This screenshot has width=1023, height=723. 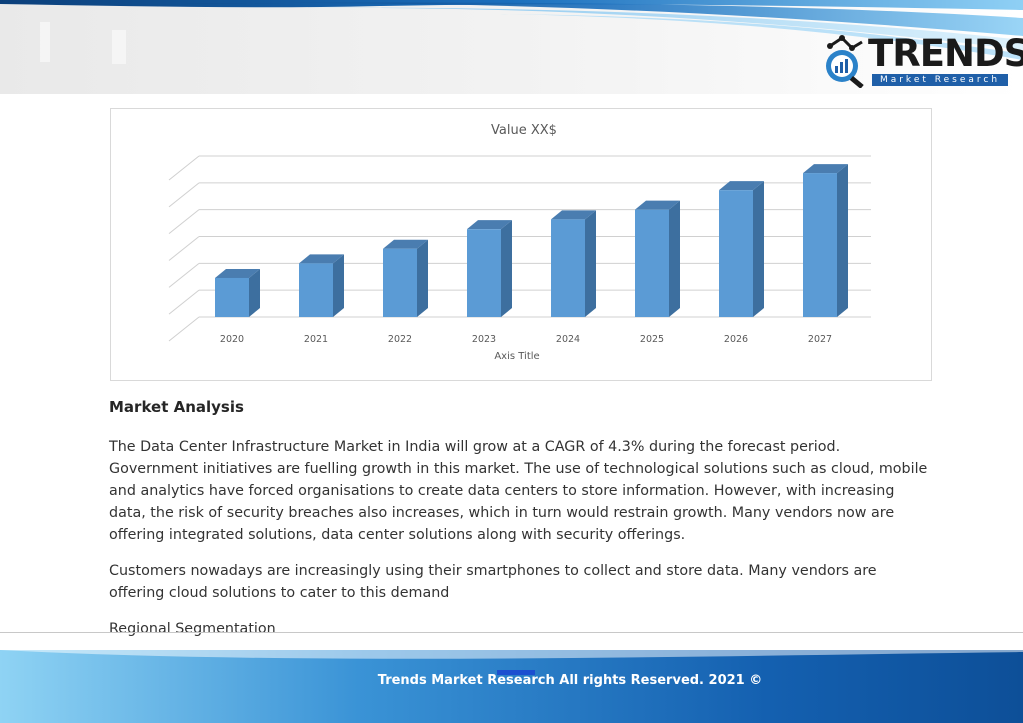 I want to click on trends-logo: TRENDS Market Research, so click(x=922, y=61).